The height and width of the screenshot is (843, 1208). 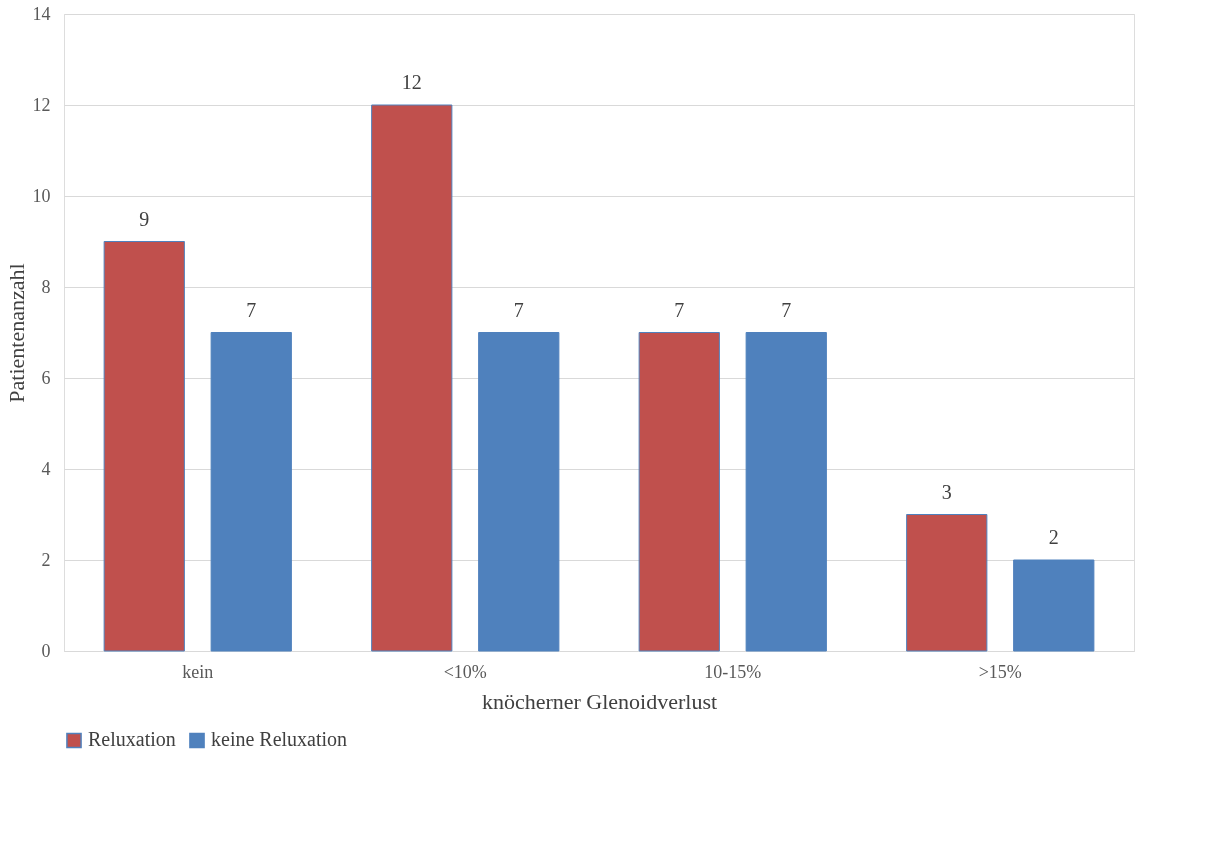 What do you see at coordinates (41, 195) in the screenshot?
I see `y-tick-label: 10` at bounding box center [41, 195].